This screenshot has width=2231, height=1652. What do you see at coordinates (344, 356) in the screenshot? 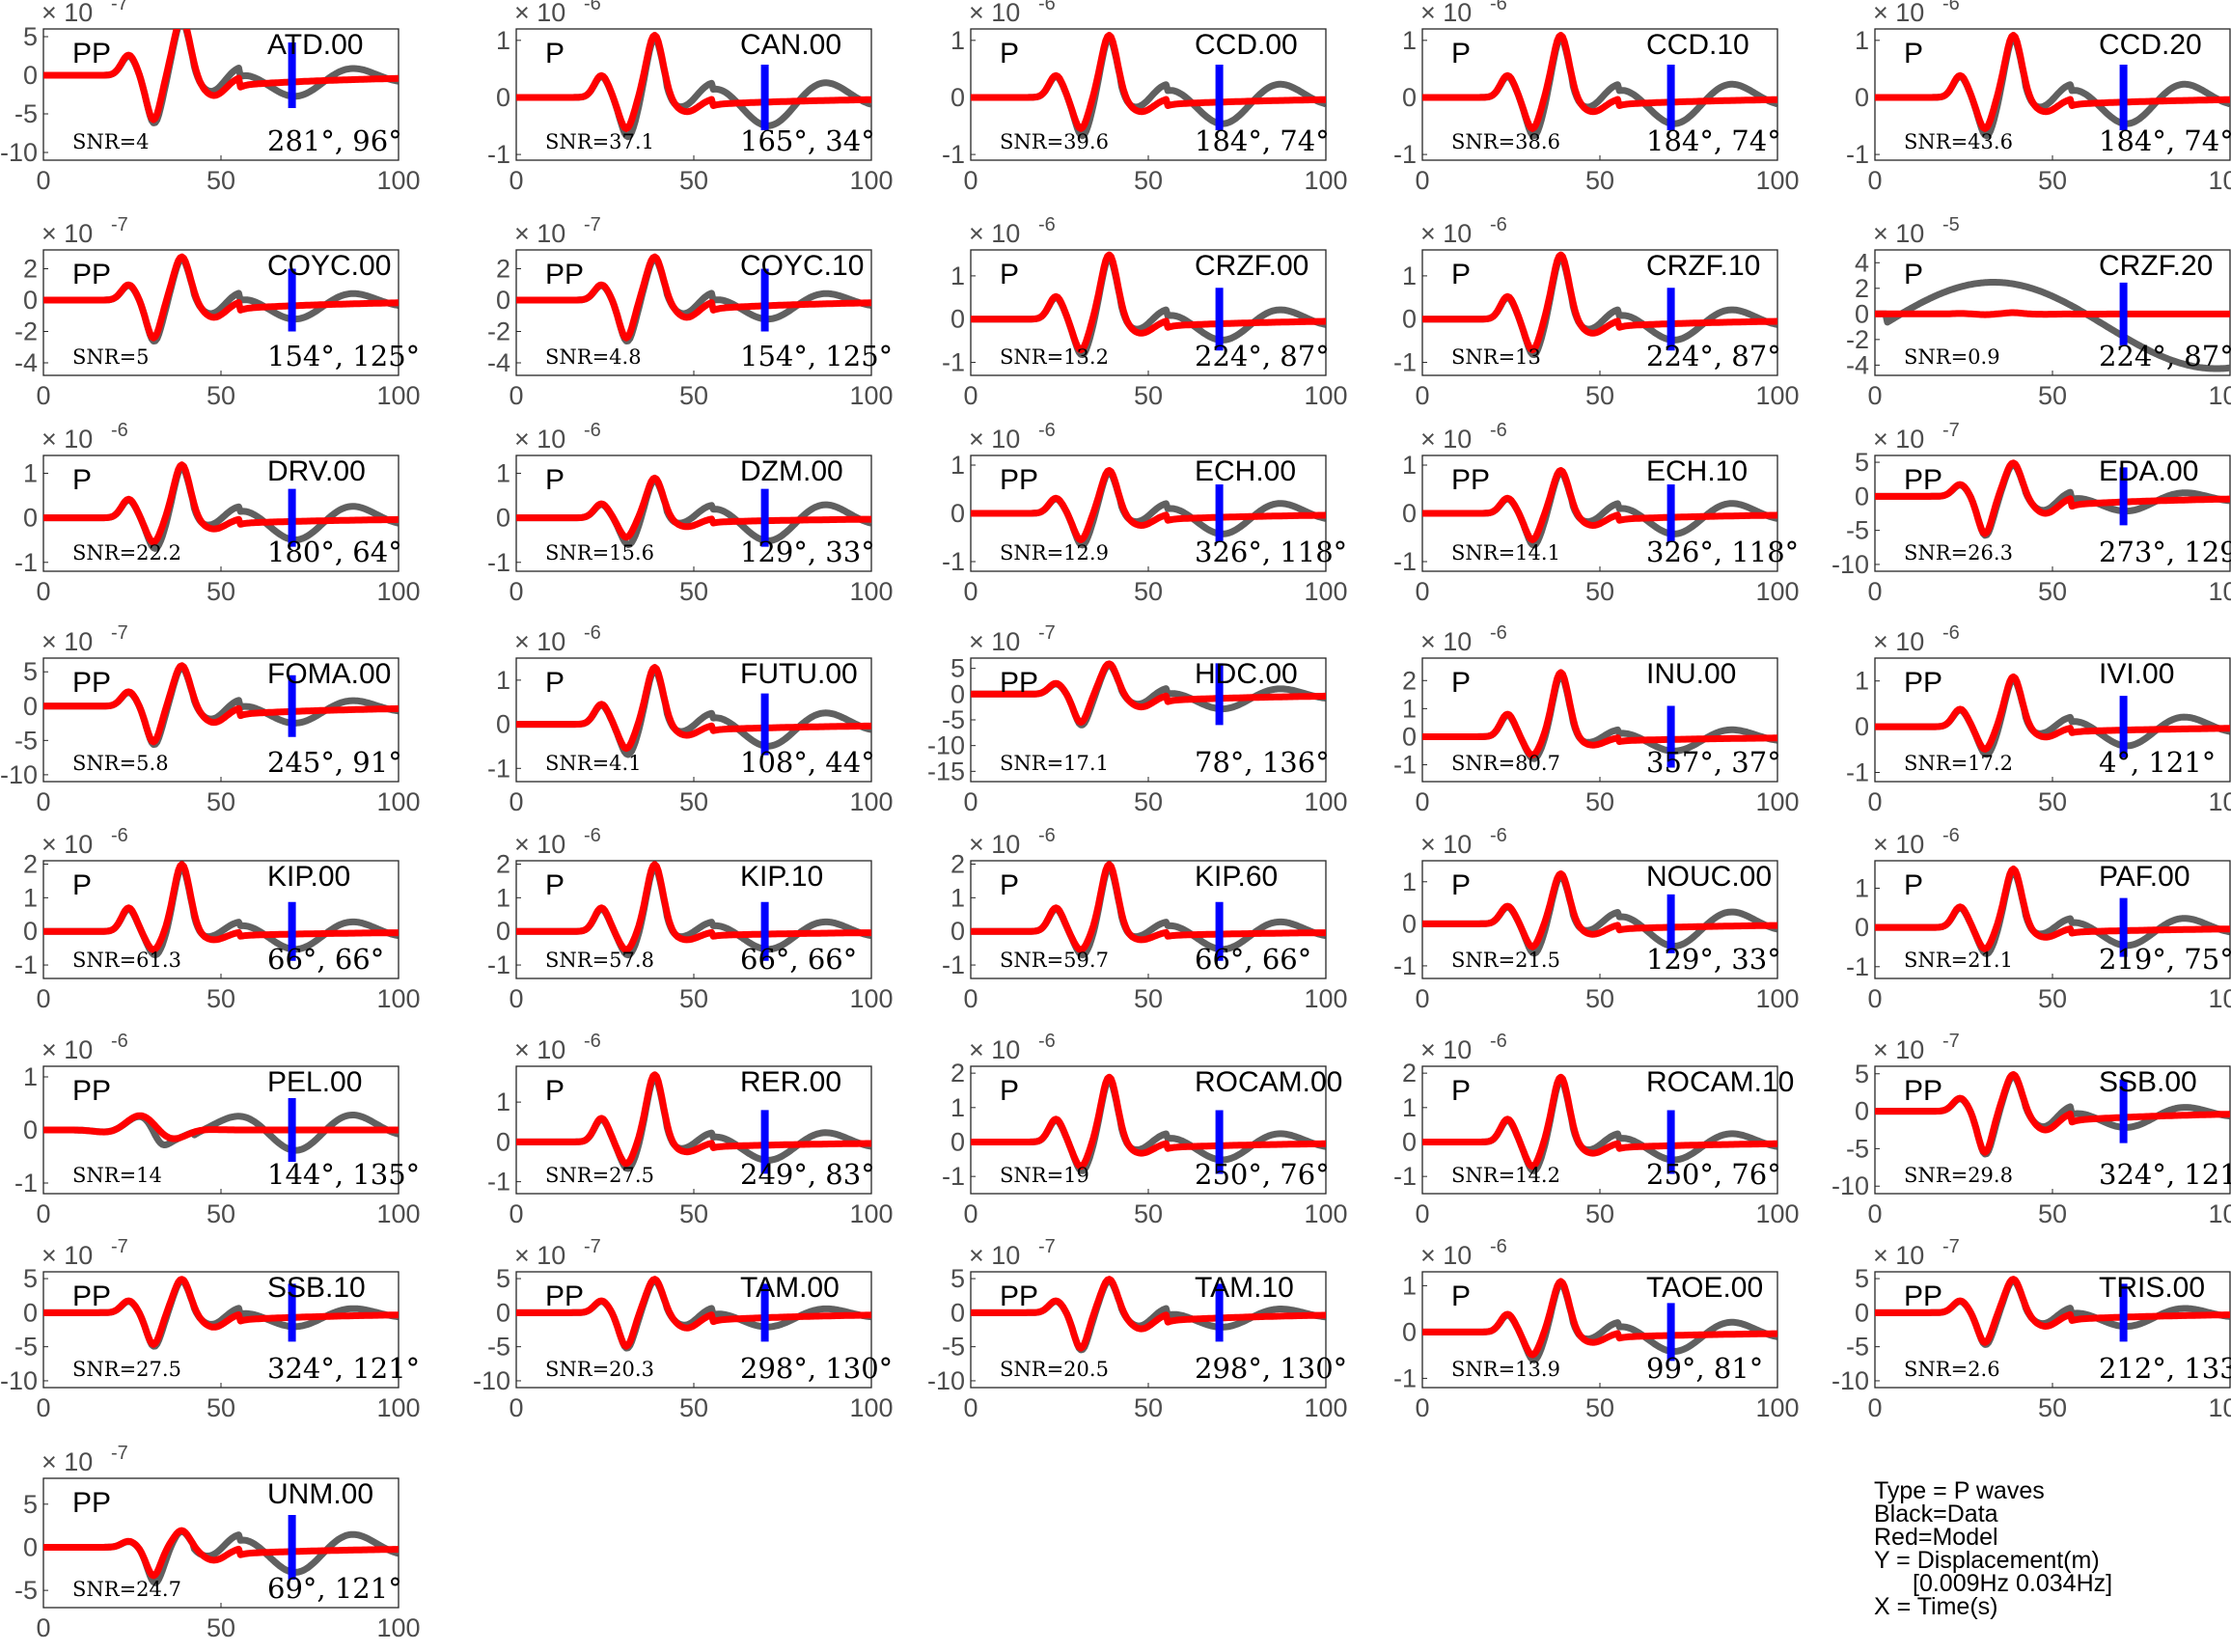
I see `angles-label: 154°, 125°` at bounding box center [344, 356].